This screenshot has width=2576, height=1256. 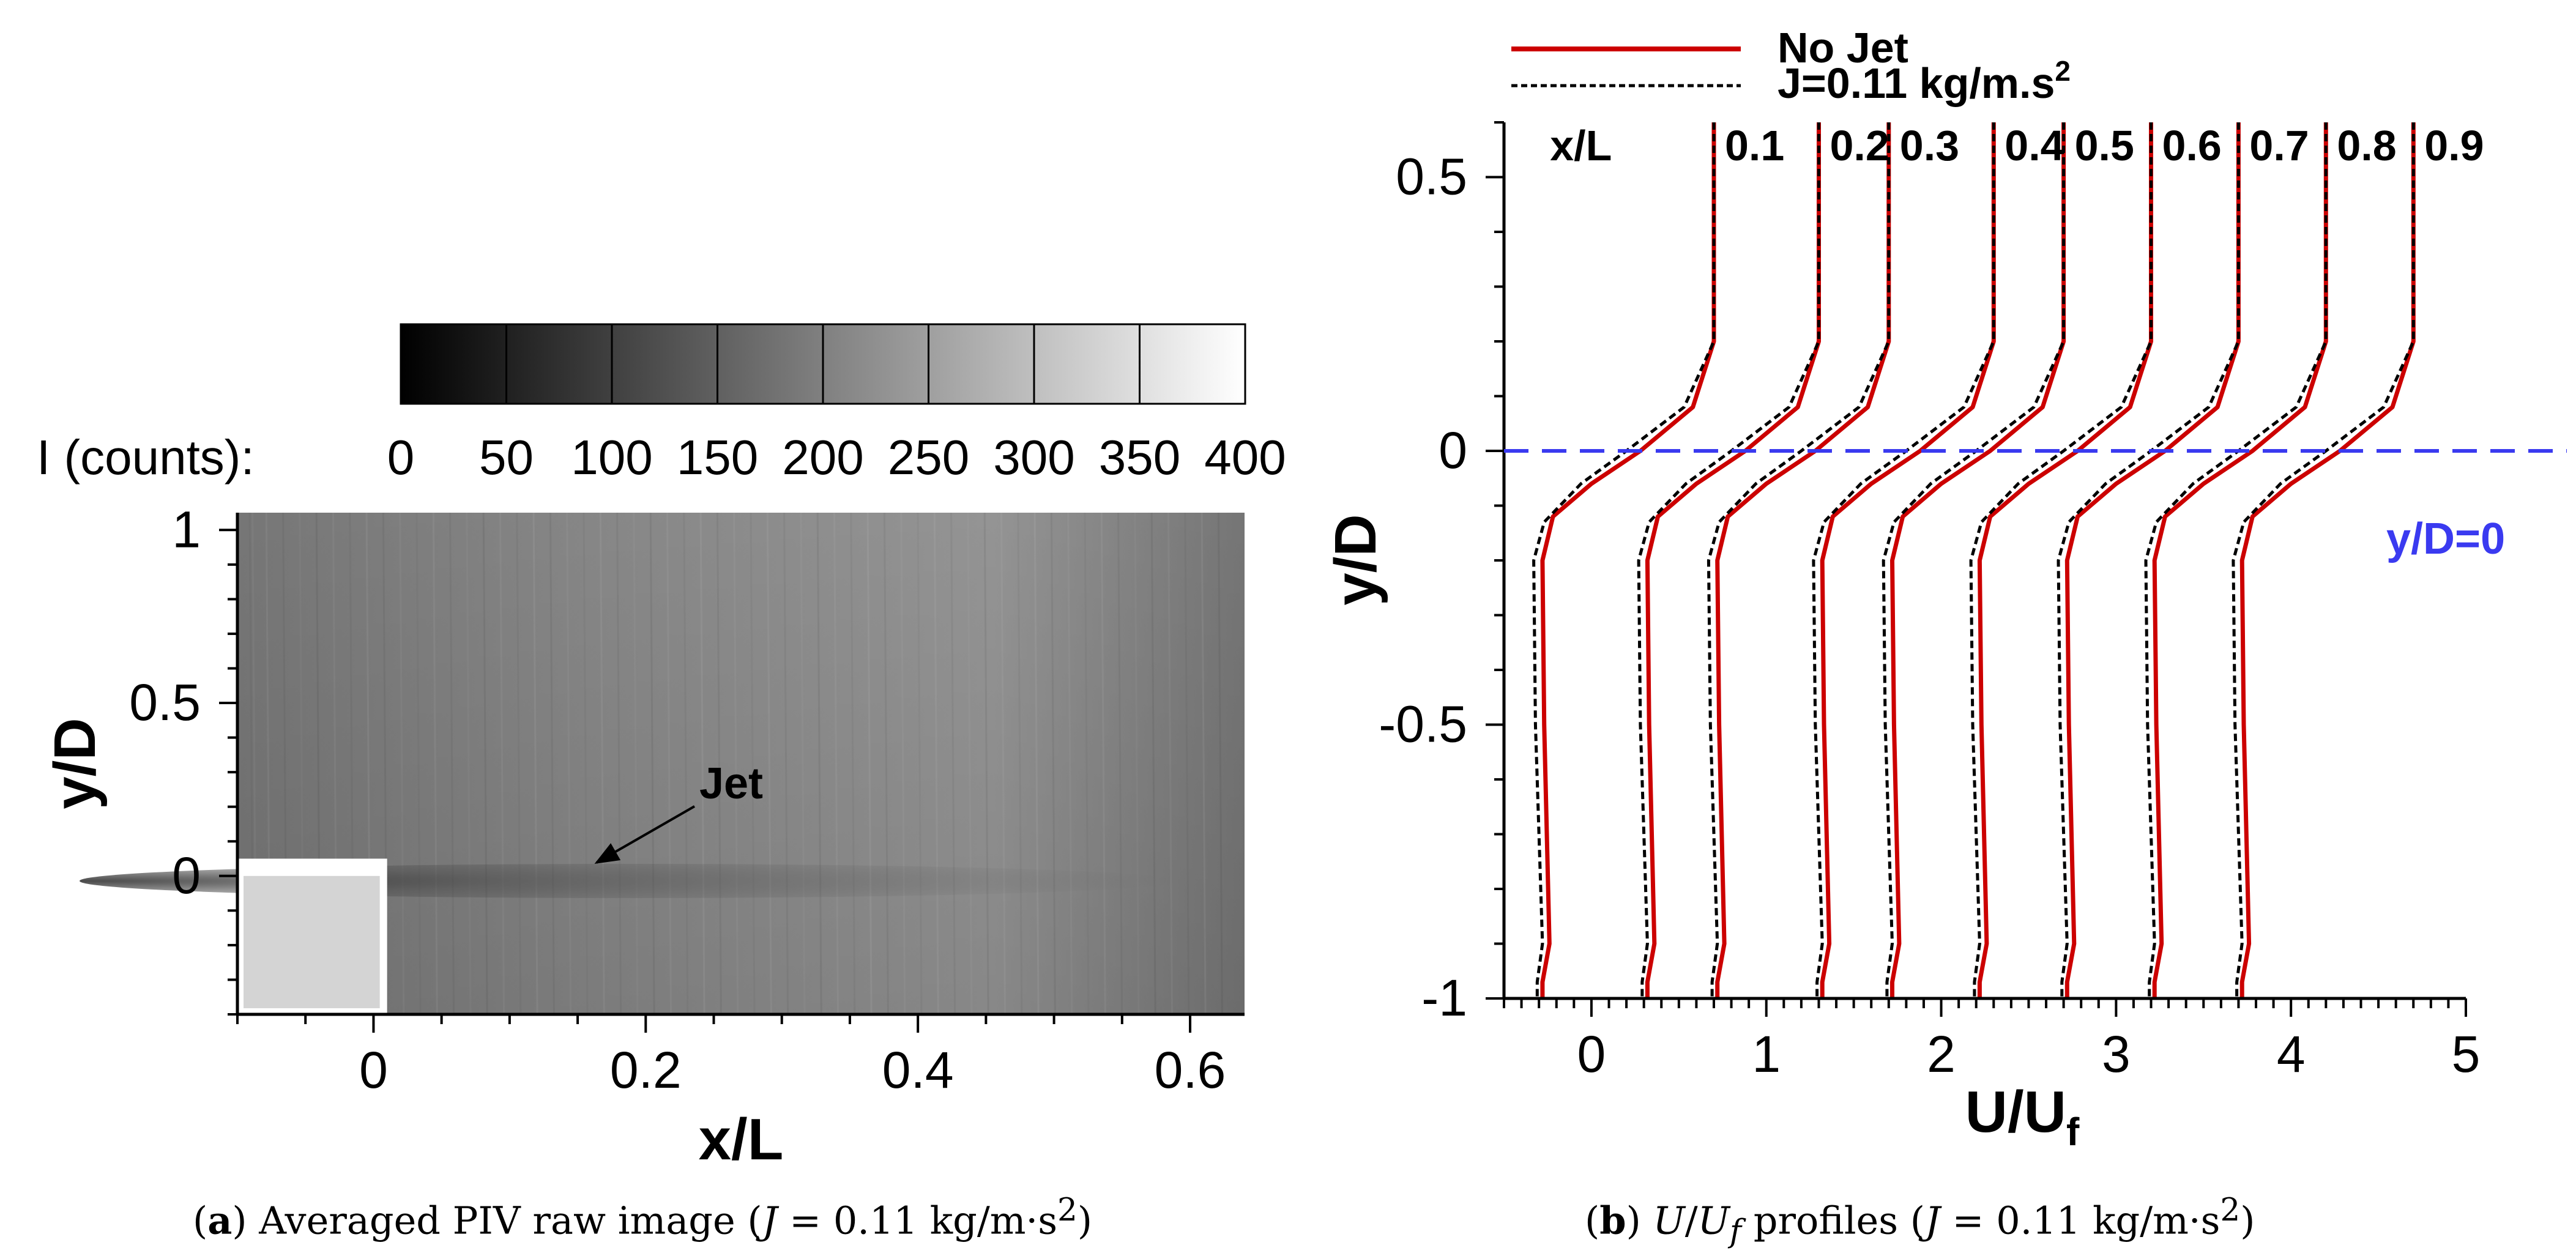 I want to click on model-block, so click(x=312, y=936).